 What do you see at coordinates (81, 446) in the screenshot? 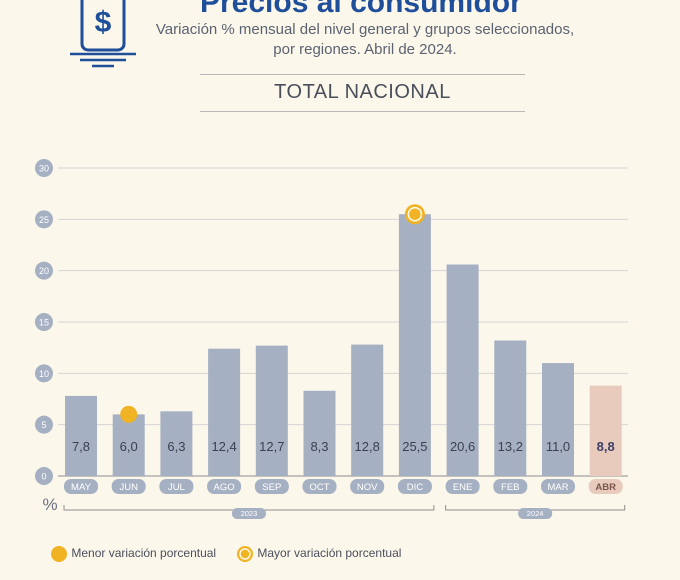
I see `data-label: 7,8` at bounding box center [81, 446].